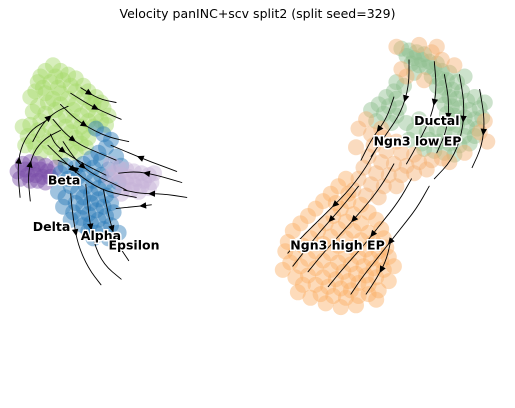 This screenshot has height=408, width=515. Describe the element at coordinates (337, 245) in the screenshot. I see `cluster-label-ngn3-high-ep: Ngn3 high EP` at that location.